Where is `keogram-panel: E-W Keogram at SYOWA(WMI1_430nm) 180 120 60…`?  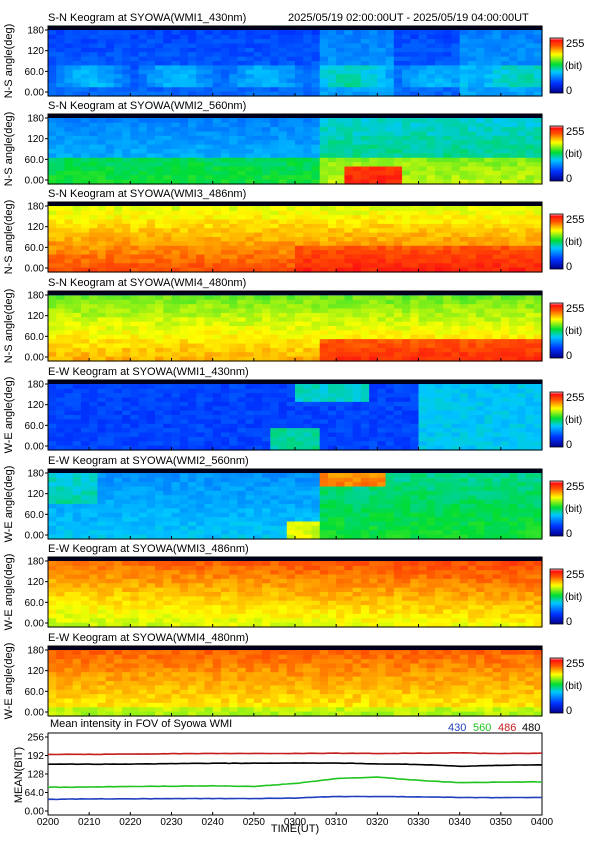 keogram-panel: E-W Keogram at SYOWA(WMI1_430nm) 180 120 60… is located at coordinates (293, 409).